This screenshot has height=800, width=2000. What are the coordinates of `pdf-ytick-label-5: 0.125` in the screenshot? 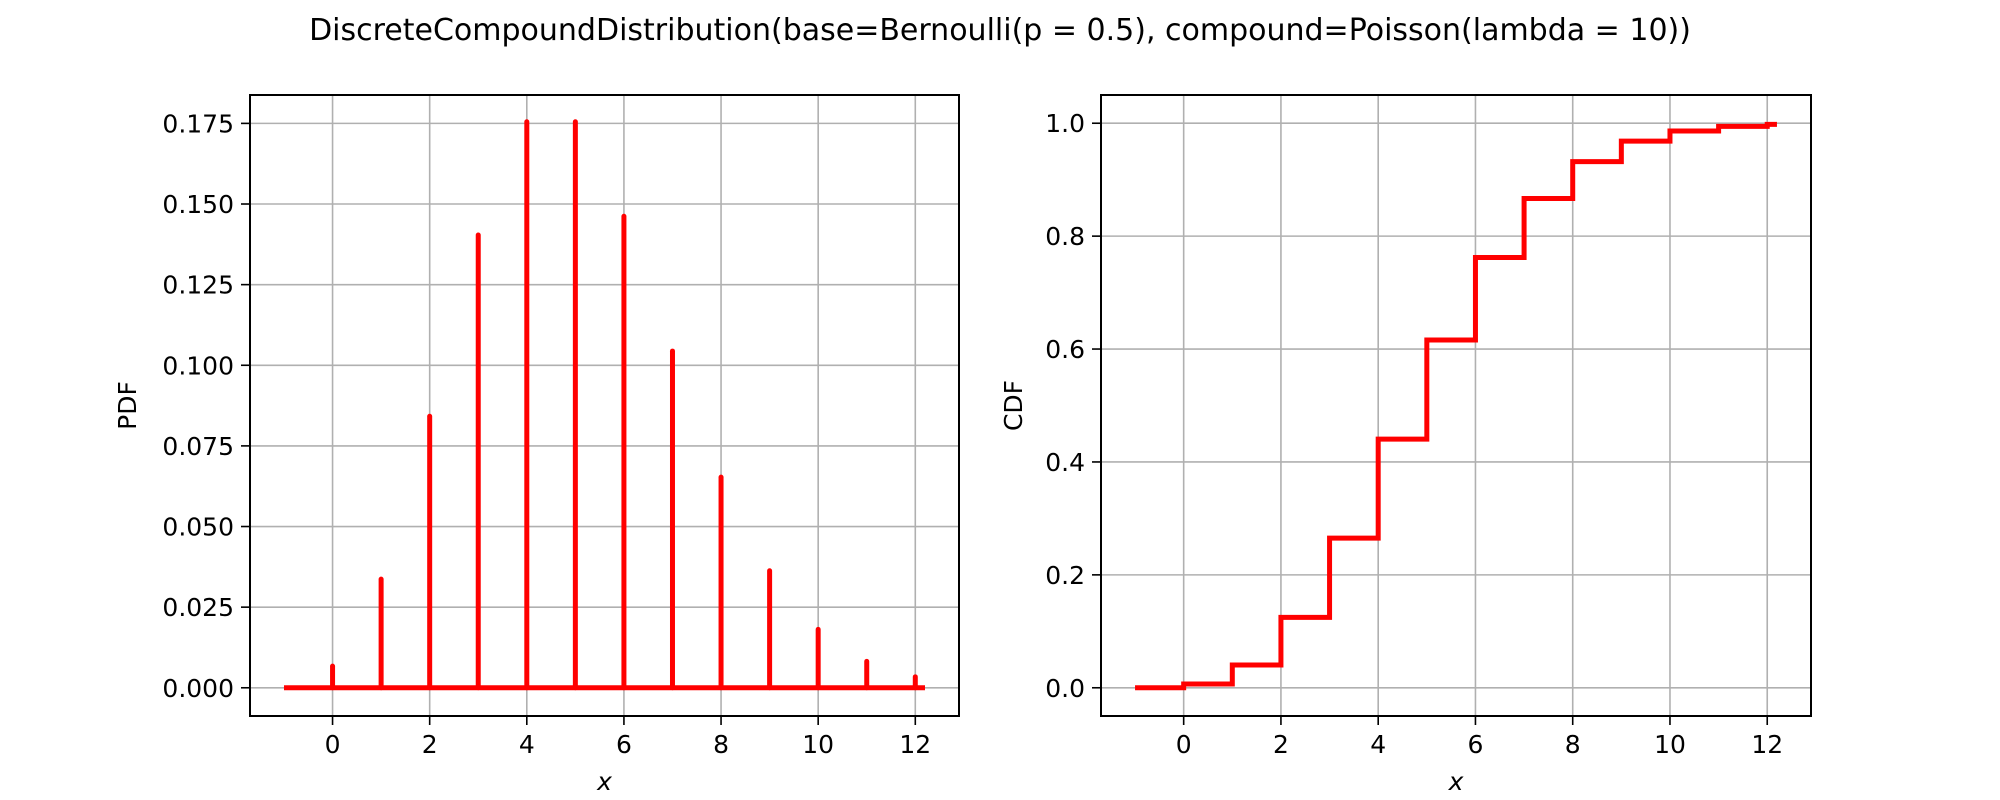 It's located at (198, 285).